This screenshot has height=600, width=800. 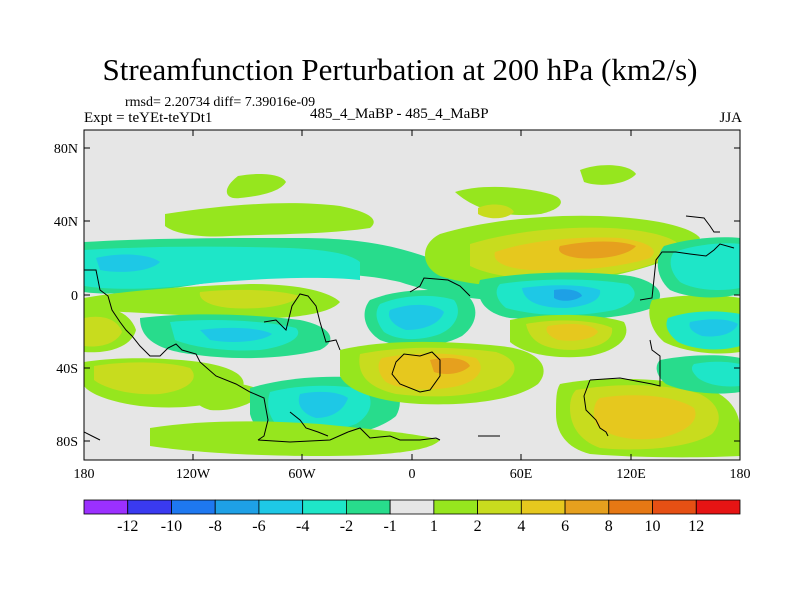 What do you see at coordinates (193, 474) in the screenshot?
I see `x-tick-label: 120W` at bounding box center [193, 474].